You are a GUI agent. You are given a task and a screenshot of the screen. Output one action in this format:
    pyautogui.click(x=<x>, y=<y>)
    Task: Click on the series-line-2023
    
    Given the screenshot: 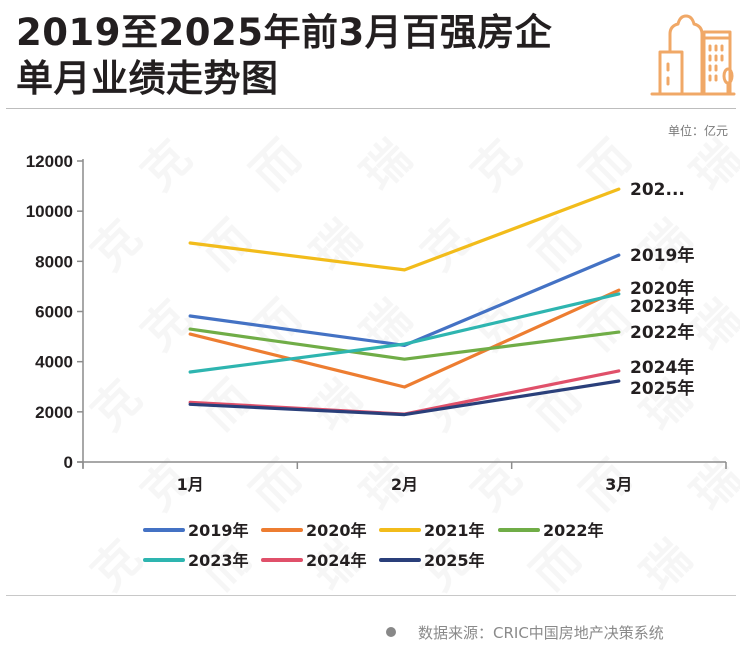 What is the action you would take?
    pyautogui.click(x=404, y=333)
    